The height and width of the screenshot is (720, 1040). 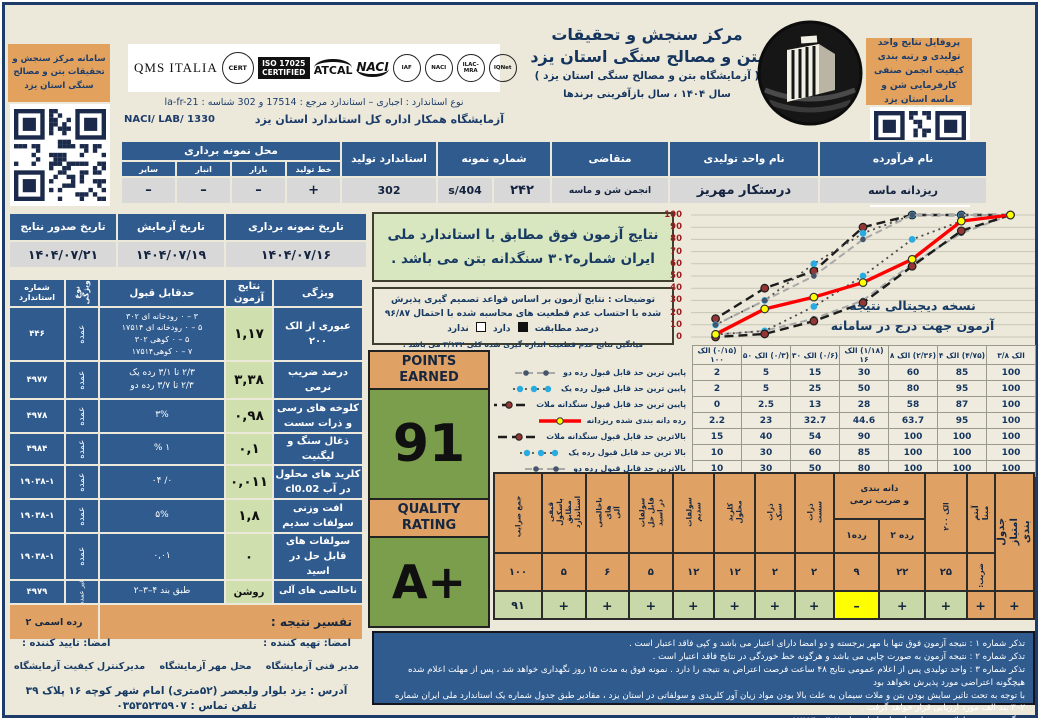 I want to click on header-sampling-date: تاریخ نمونه برداری, so click(x=296, y=227).